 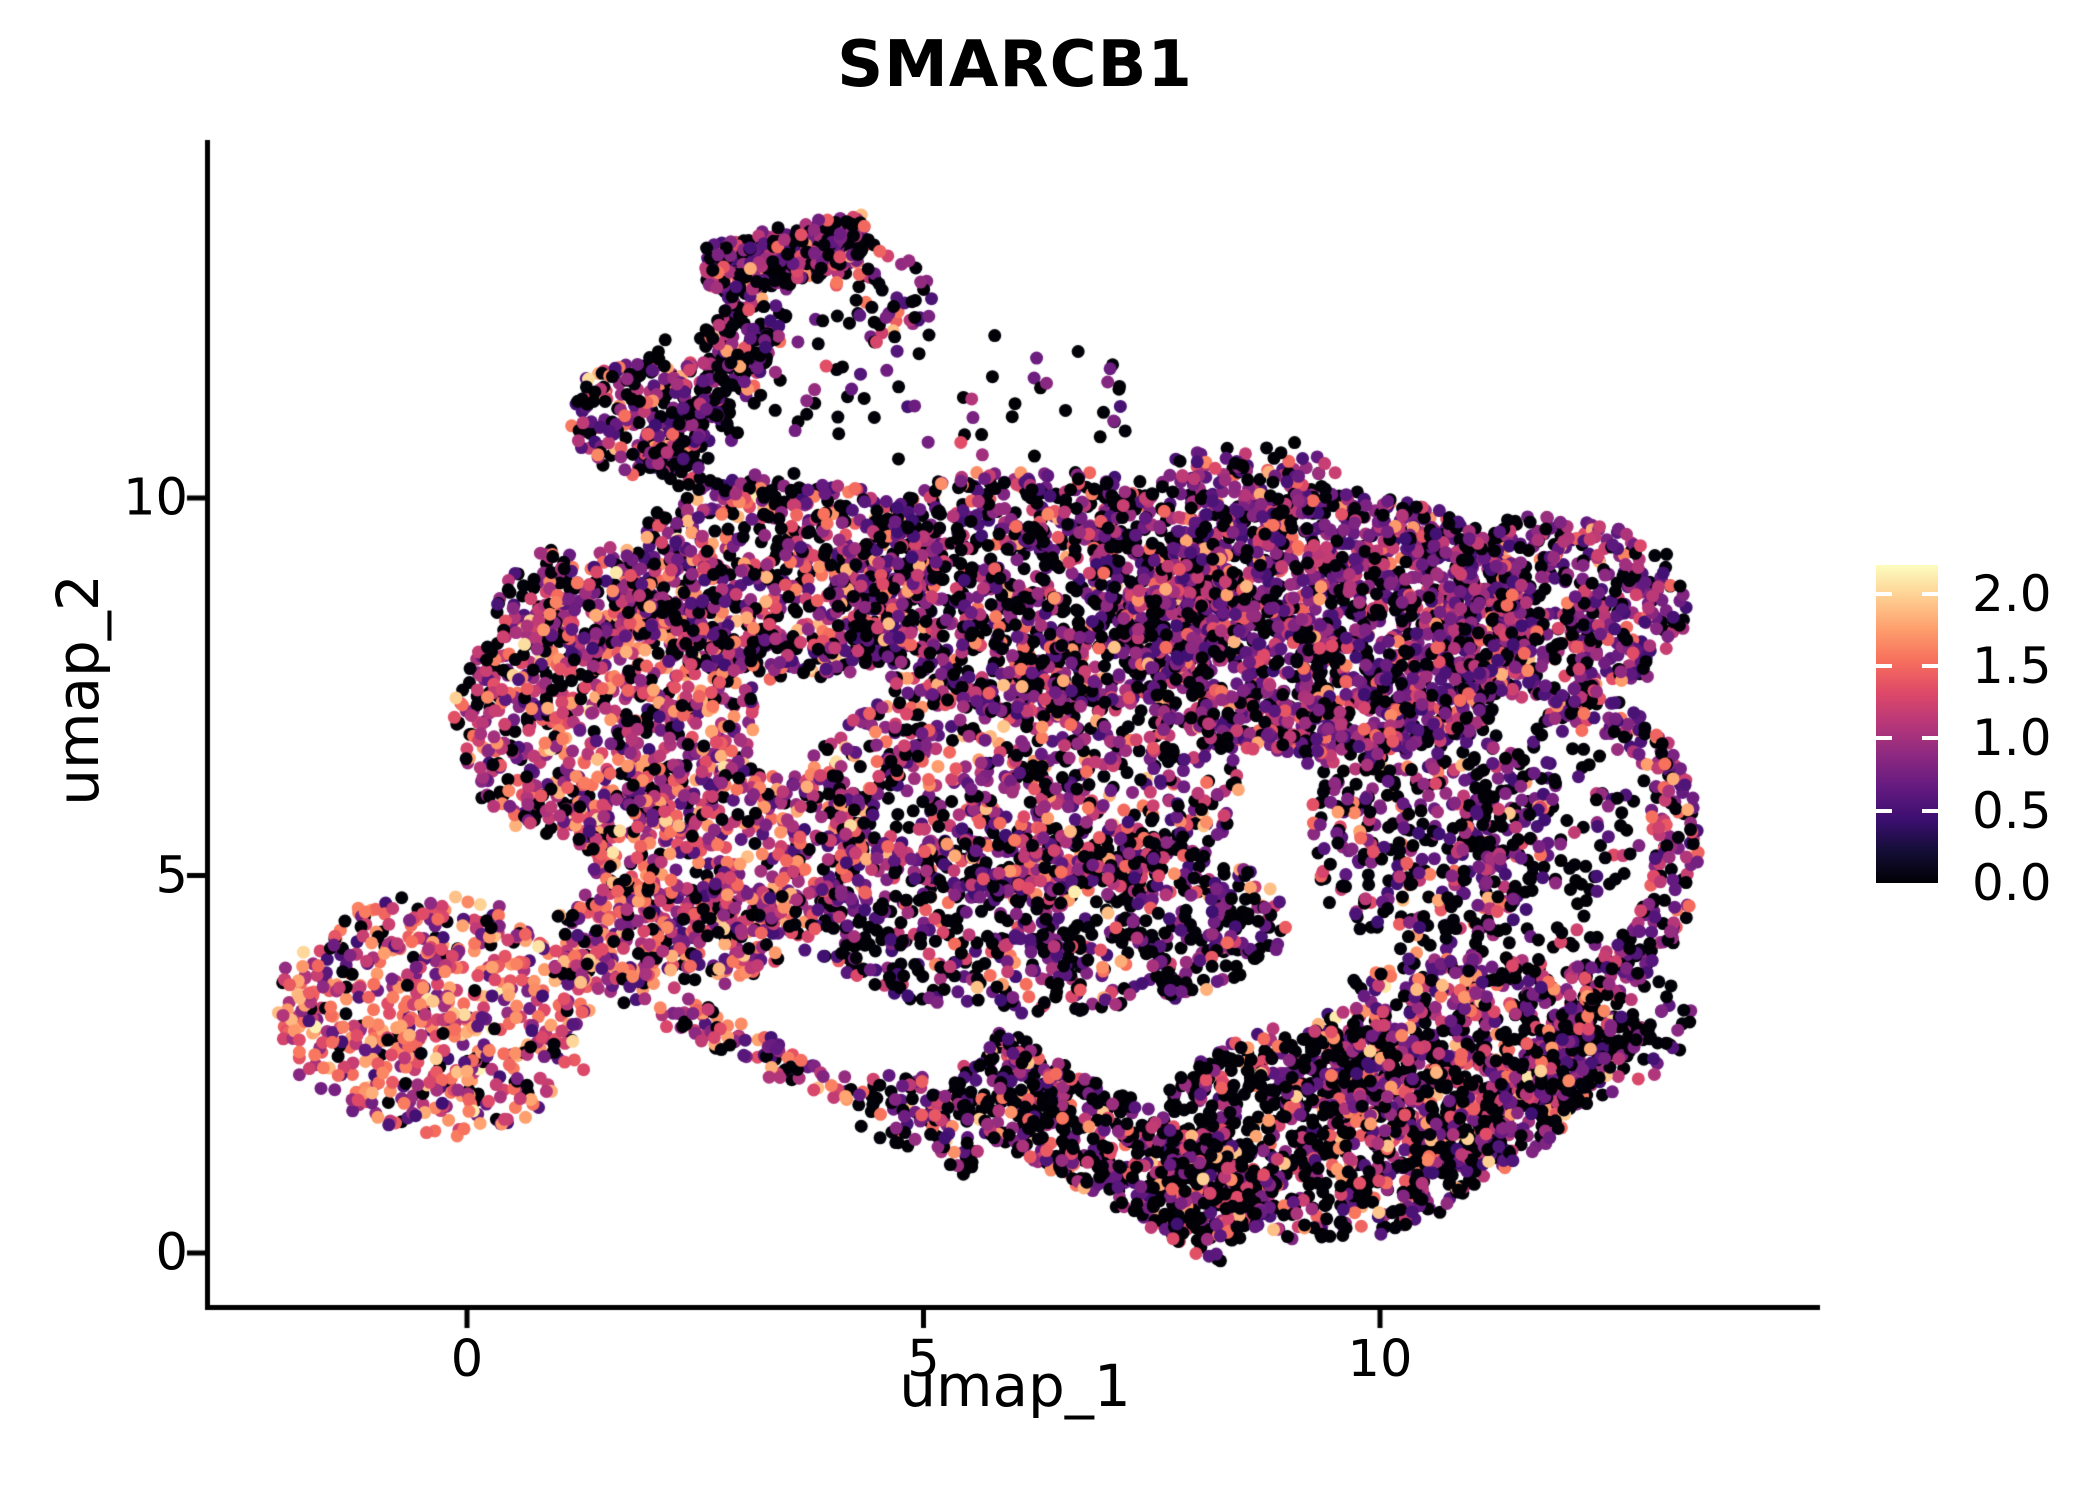 What do you see at coordinates (155, 498) in the screenshot?
I see `y-tick-label: 10` at bounding box center [155, 498].